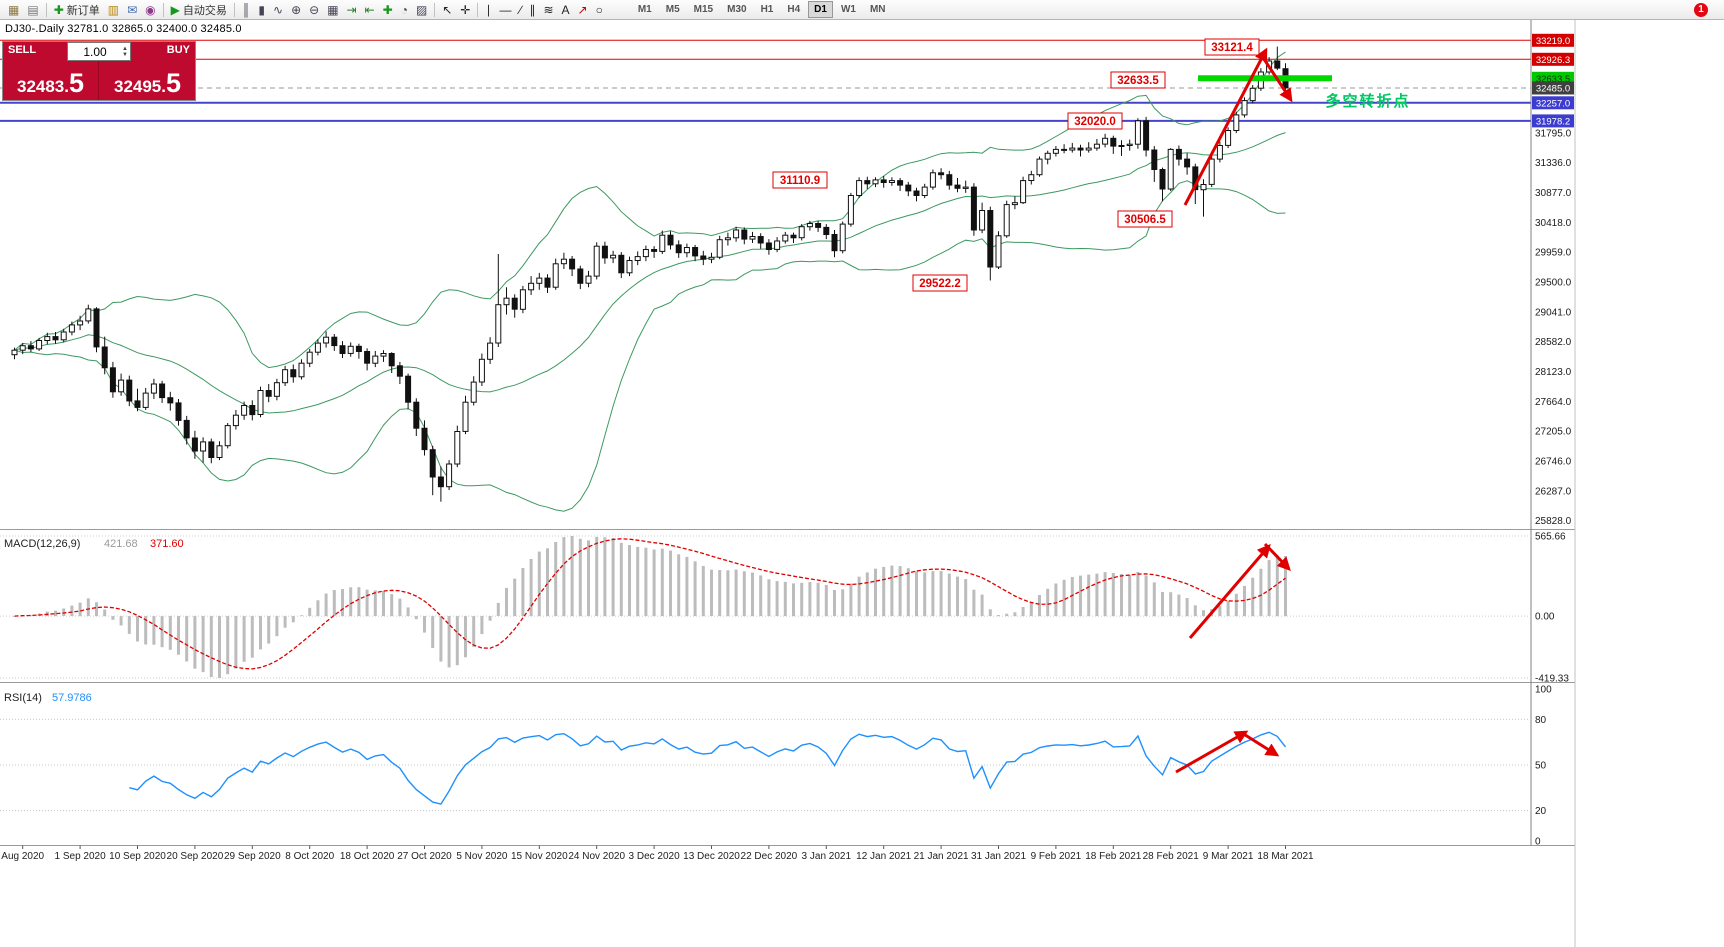 This screenshot has height=947, width=1724. I want to click on zoom-in-icon: ⊕, so click(296, 10).